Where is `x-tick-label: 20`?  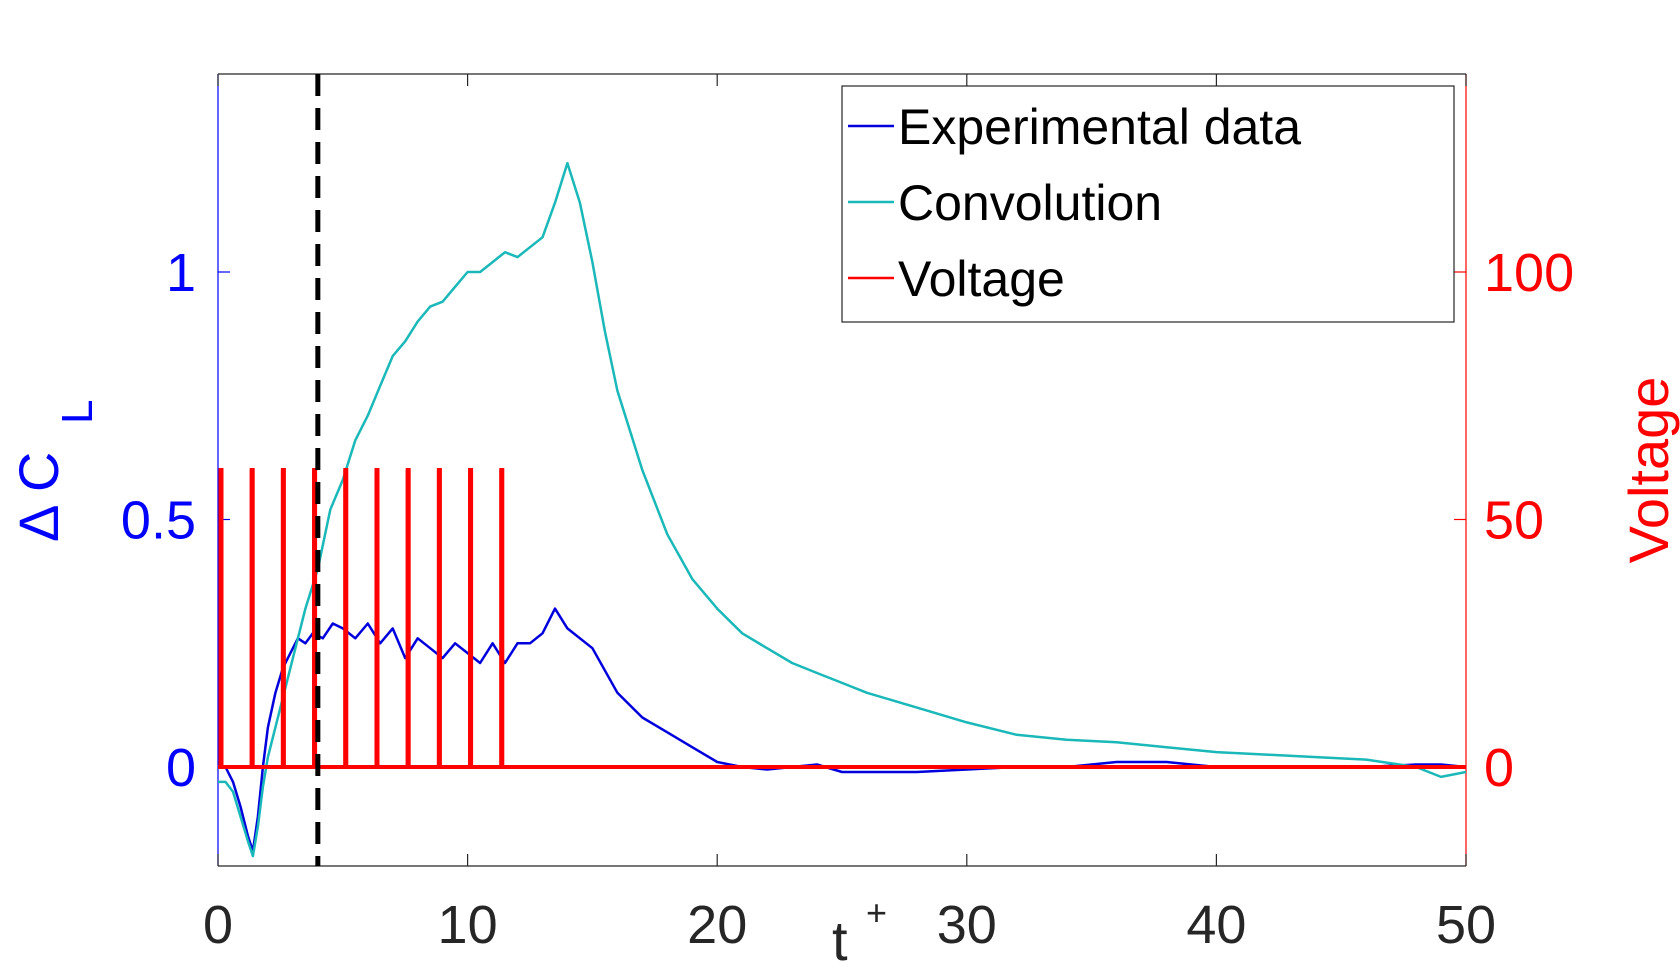
x-tick-label: 20 is located at coordinates (717, 925).